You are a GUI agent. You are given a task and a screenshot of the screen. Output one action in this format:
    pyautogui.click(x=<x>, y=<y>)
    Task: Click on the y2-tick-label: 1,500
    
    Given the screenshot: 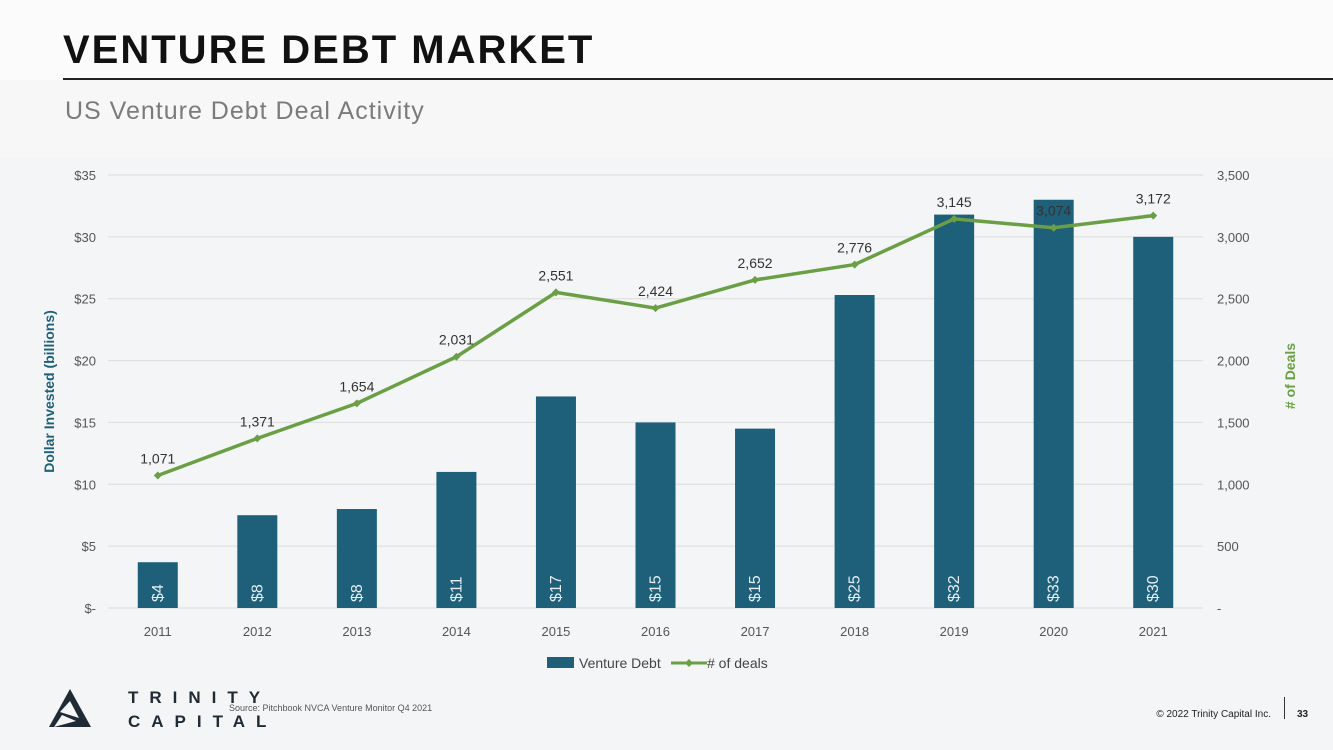 What is the action you would take?
    pyautogui.click(x=1233, y=422)
    